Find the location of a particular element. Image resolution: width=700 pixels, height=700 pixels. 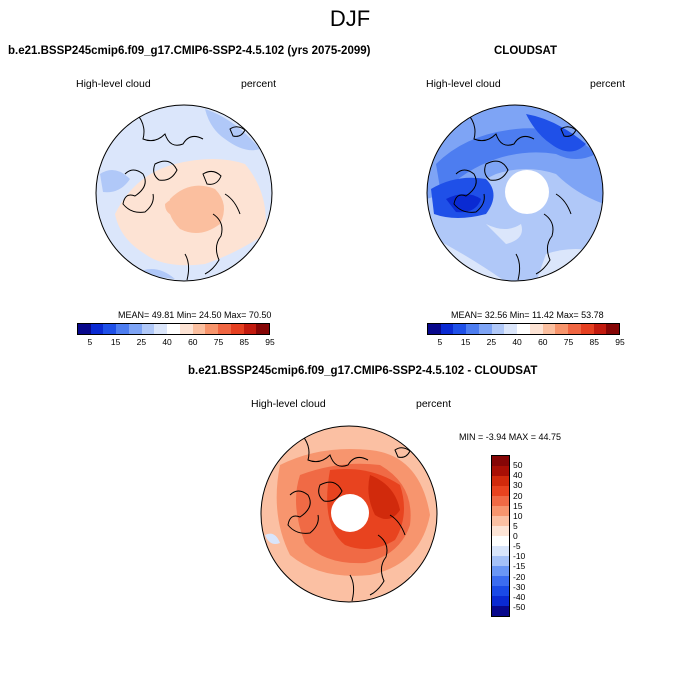

panel-2-colorbar-swatches is located at coordinates (523, 329).